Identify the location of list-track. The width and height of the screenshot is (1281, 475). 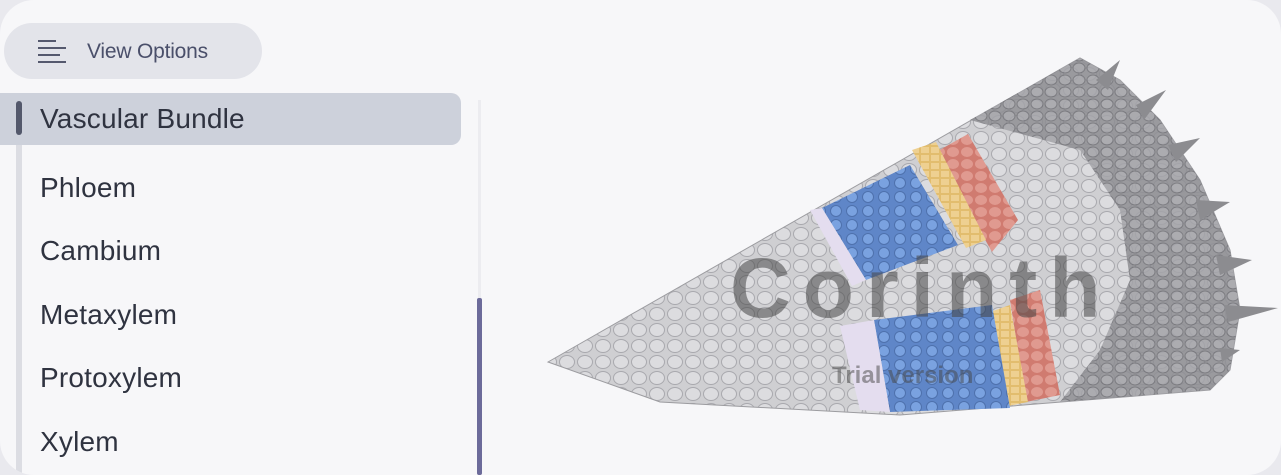
(19, 284).